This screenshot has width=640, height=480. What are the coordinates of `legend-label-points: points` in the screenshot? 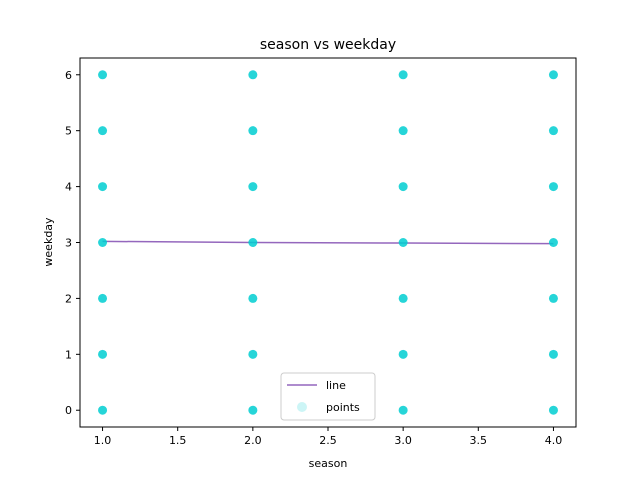 It's located at (343, 407).